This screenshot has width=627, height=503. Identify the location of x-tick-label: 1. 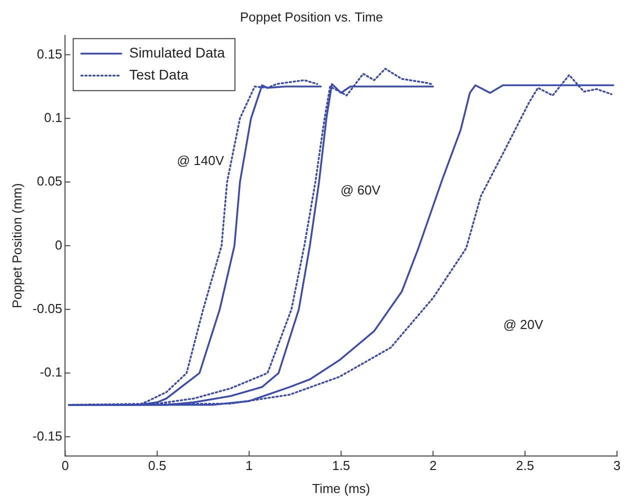
(249, 466).